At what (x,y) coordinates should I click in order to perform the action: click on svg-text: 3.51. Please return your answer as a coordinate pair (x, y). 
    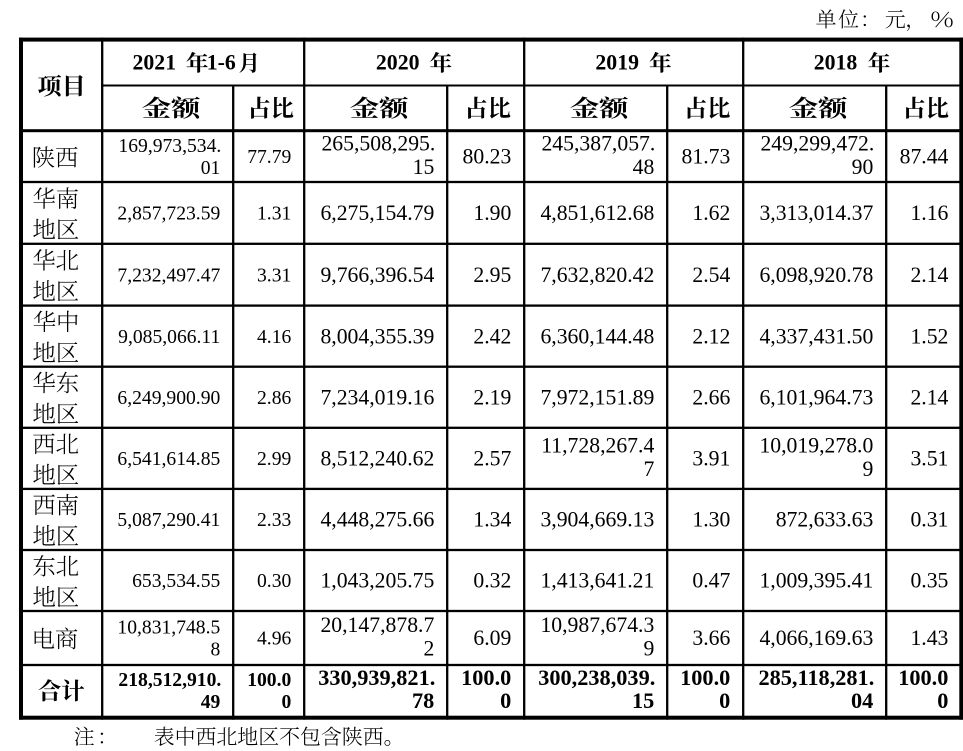
    Looking at the image, I should click on (929, 458).